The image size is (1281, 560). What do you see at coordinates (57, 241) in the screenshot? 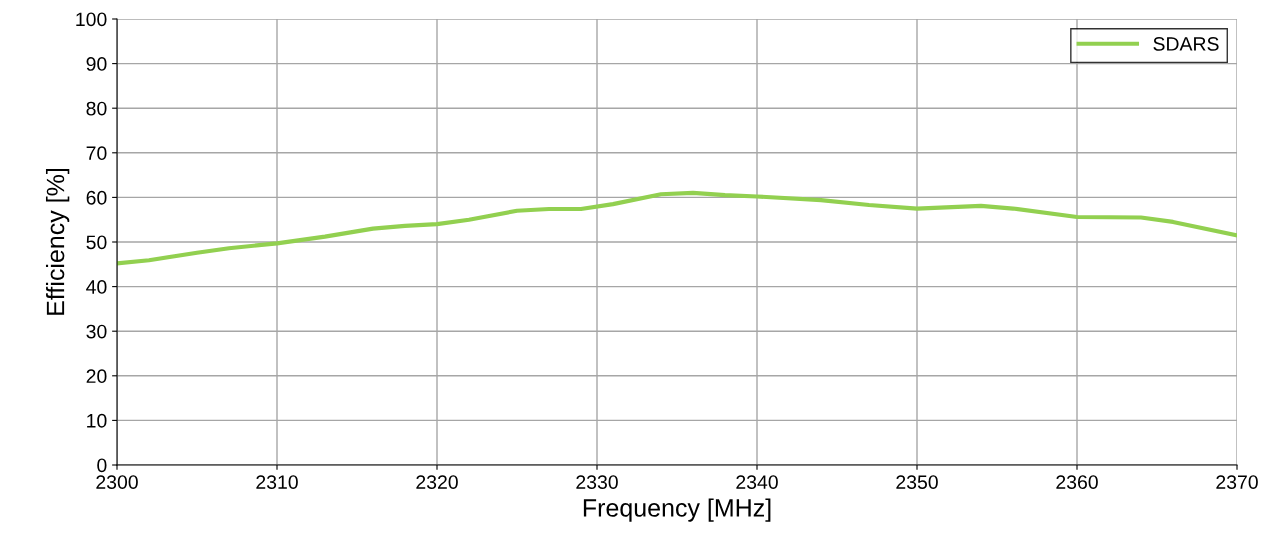
I see `y-axis-title: Efficiency [%]` at bounding box center [57, 241].